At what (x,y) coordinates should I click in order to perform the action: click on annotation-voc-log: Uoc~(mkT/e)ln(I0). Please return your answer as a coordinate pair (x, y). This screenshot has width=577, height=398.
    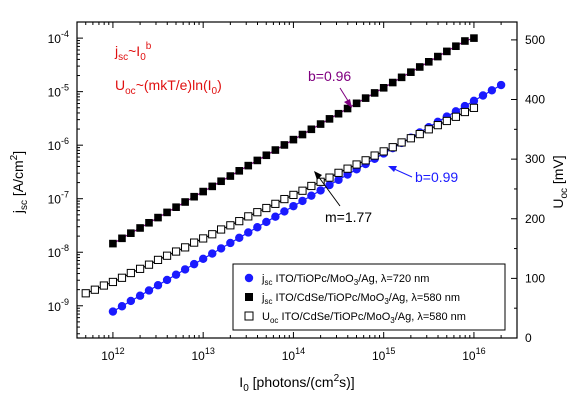
    Looking at the image, I should click on (168, 87).